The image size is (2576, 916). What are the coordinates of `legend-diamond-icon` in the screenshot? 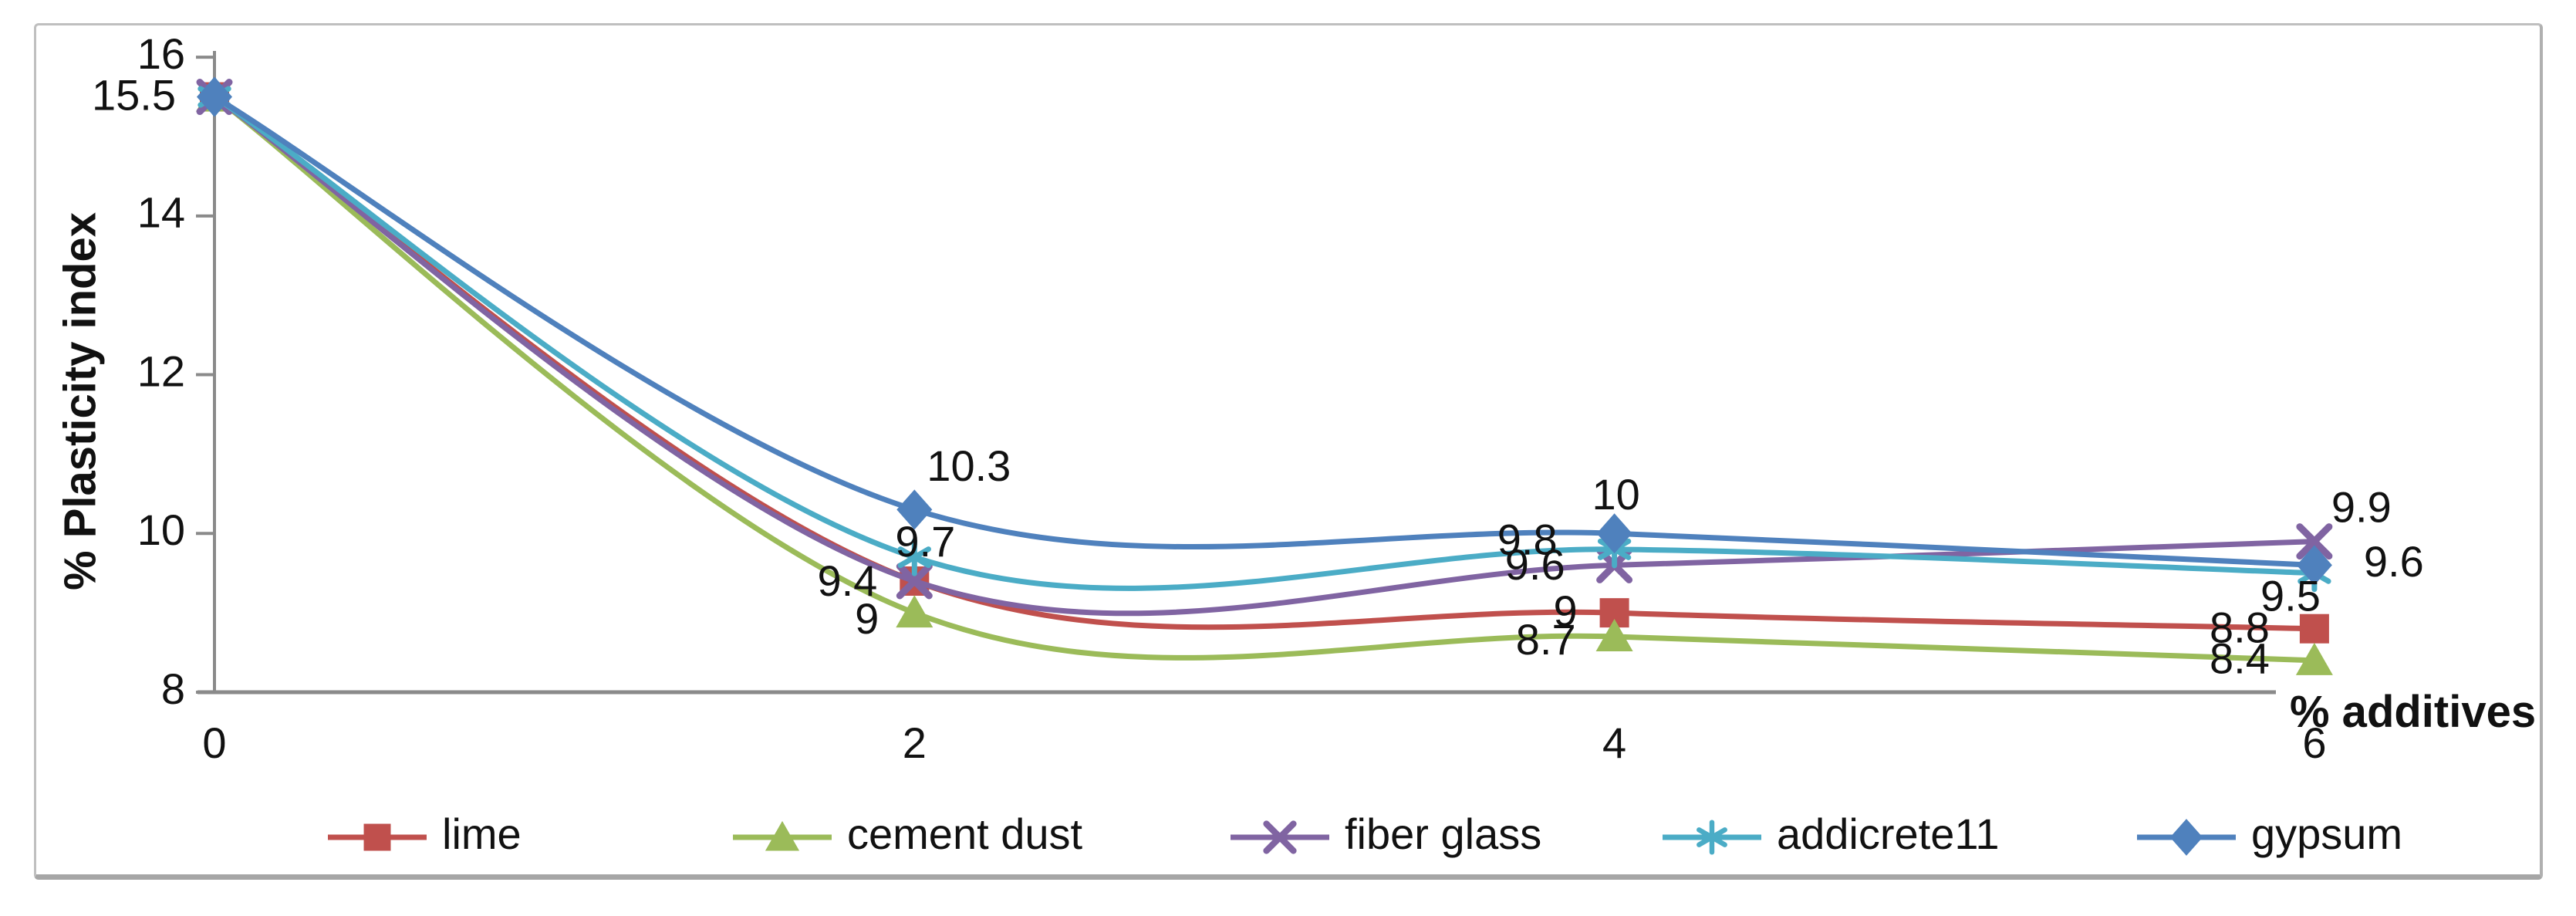 It's located at (2186, 838).